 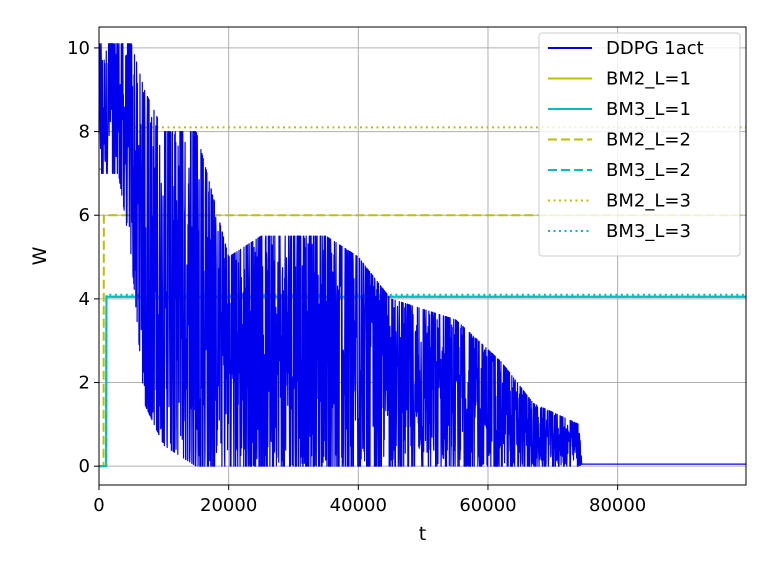 I want to click on legend-label-ddpg-1act: DDPG 1act, so click(x=655, y=48).